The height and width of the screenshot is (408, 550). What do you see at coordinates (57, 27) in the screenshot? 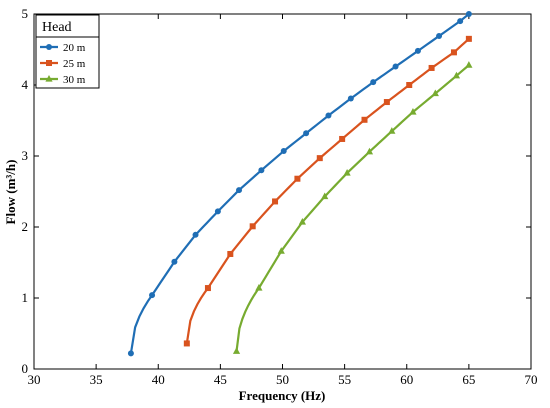
I see `legend-title: Head` at bounding box center [57, 27].